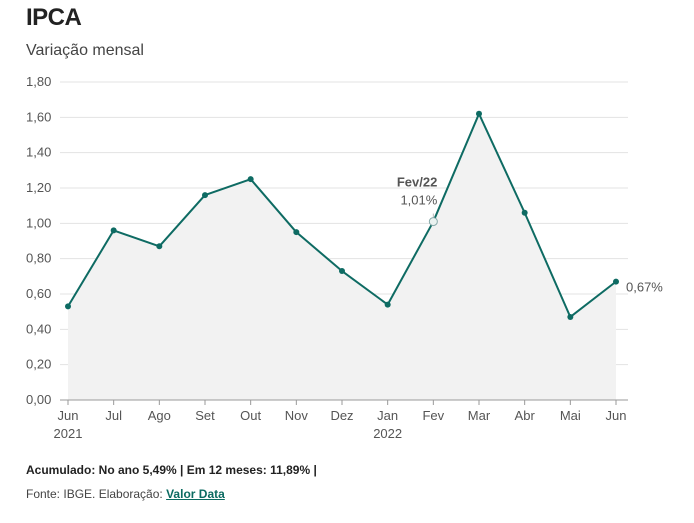 Image resolution: width=694 pixels, height=523 pixels. Describe the element at coordinates (38, 328) in the screenshot. I see `y-tick-label: 0,40` at that location.